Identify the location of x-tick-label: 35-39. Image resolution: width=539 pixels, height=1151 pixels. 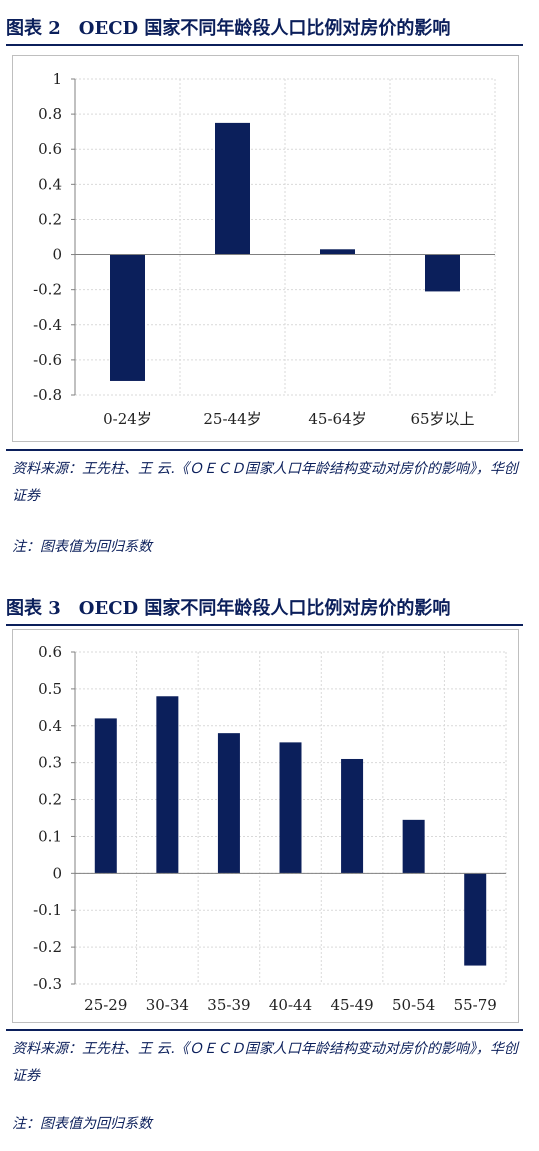
(228, 1005).